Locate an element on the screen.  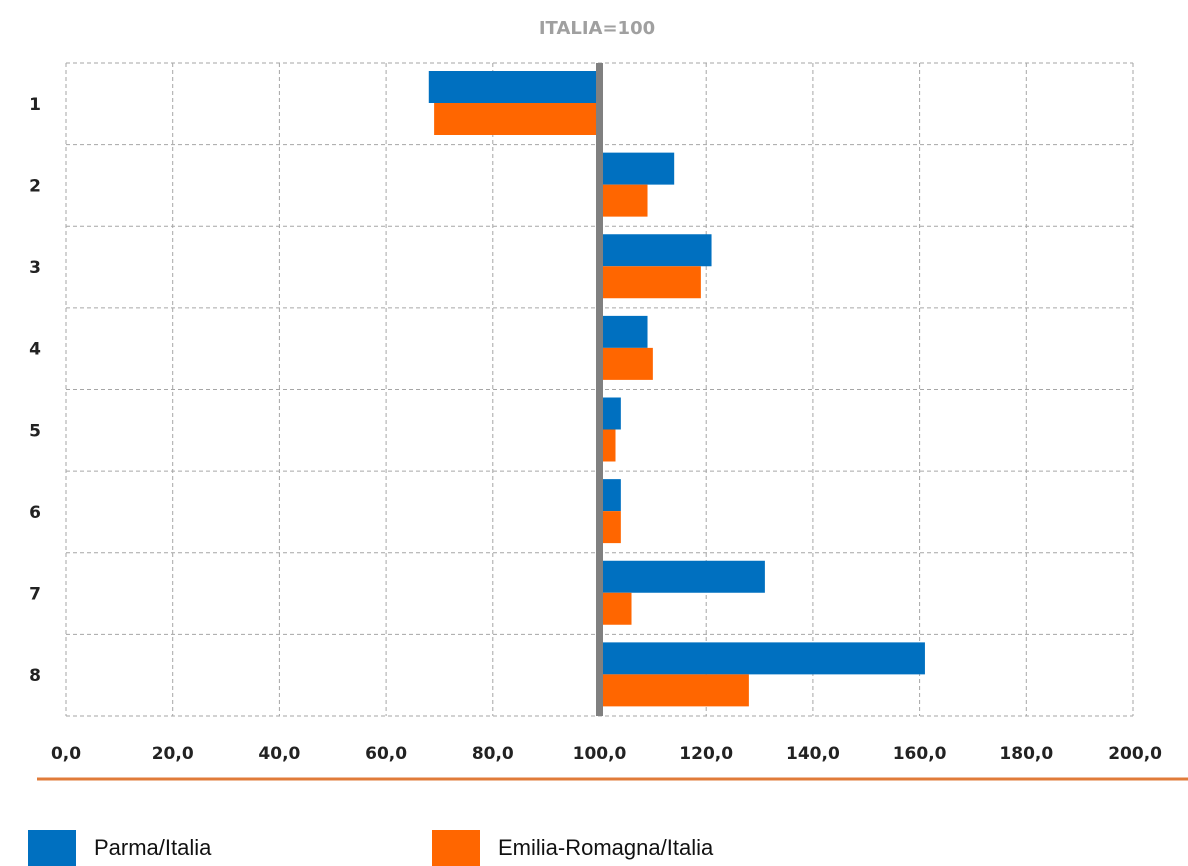
x-tick-label: 180,0 is located at coordinates (1026, 754).